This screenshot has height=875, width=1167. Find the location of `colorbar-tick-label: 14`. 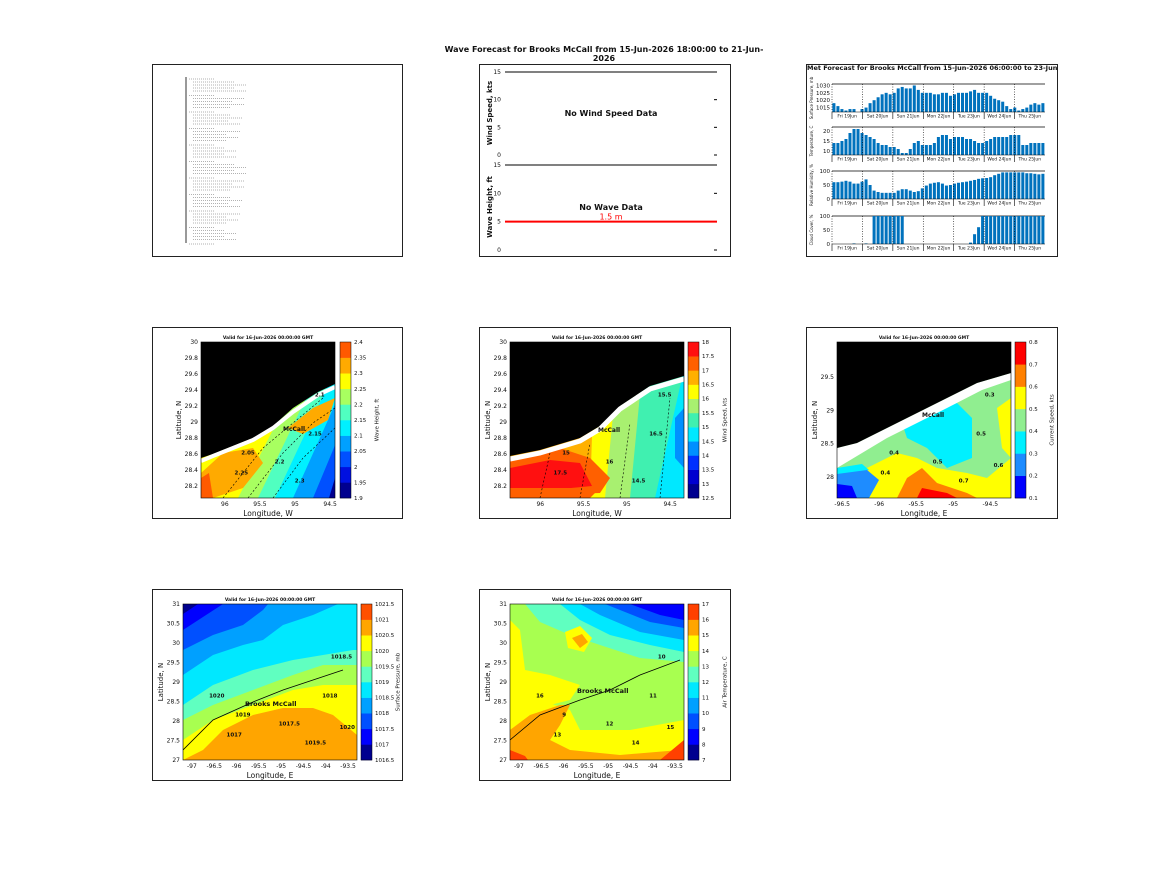

colorbar-tick-label: 14 is located at coordinates (705, 652).